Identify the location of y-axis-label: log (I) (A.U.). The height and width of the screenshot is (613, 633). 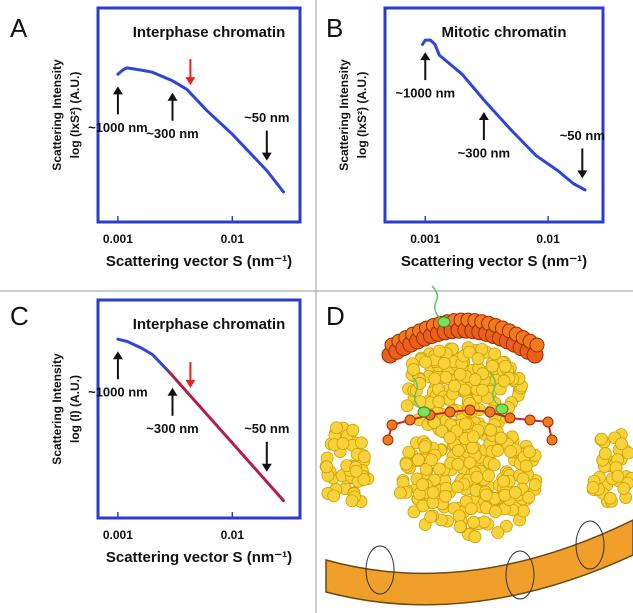
(75, 409).